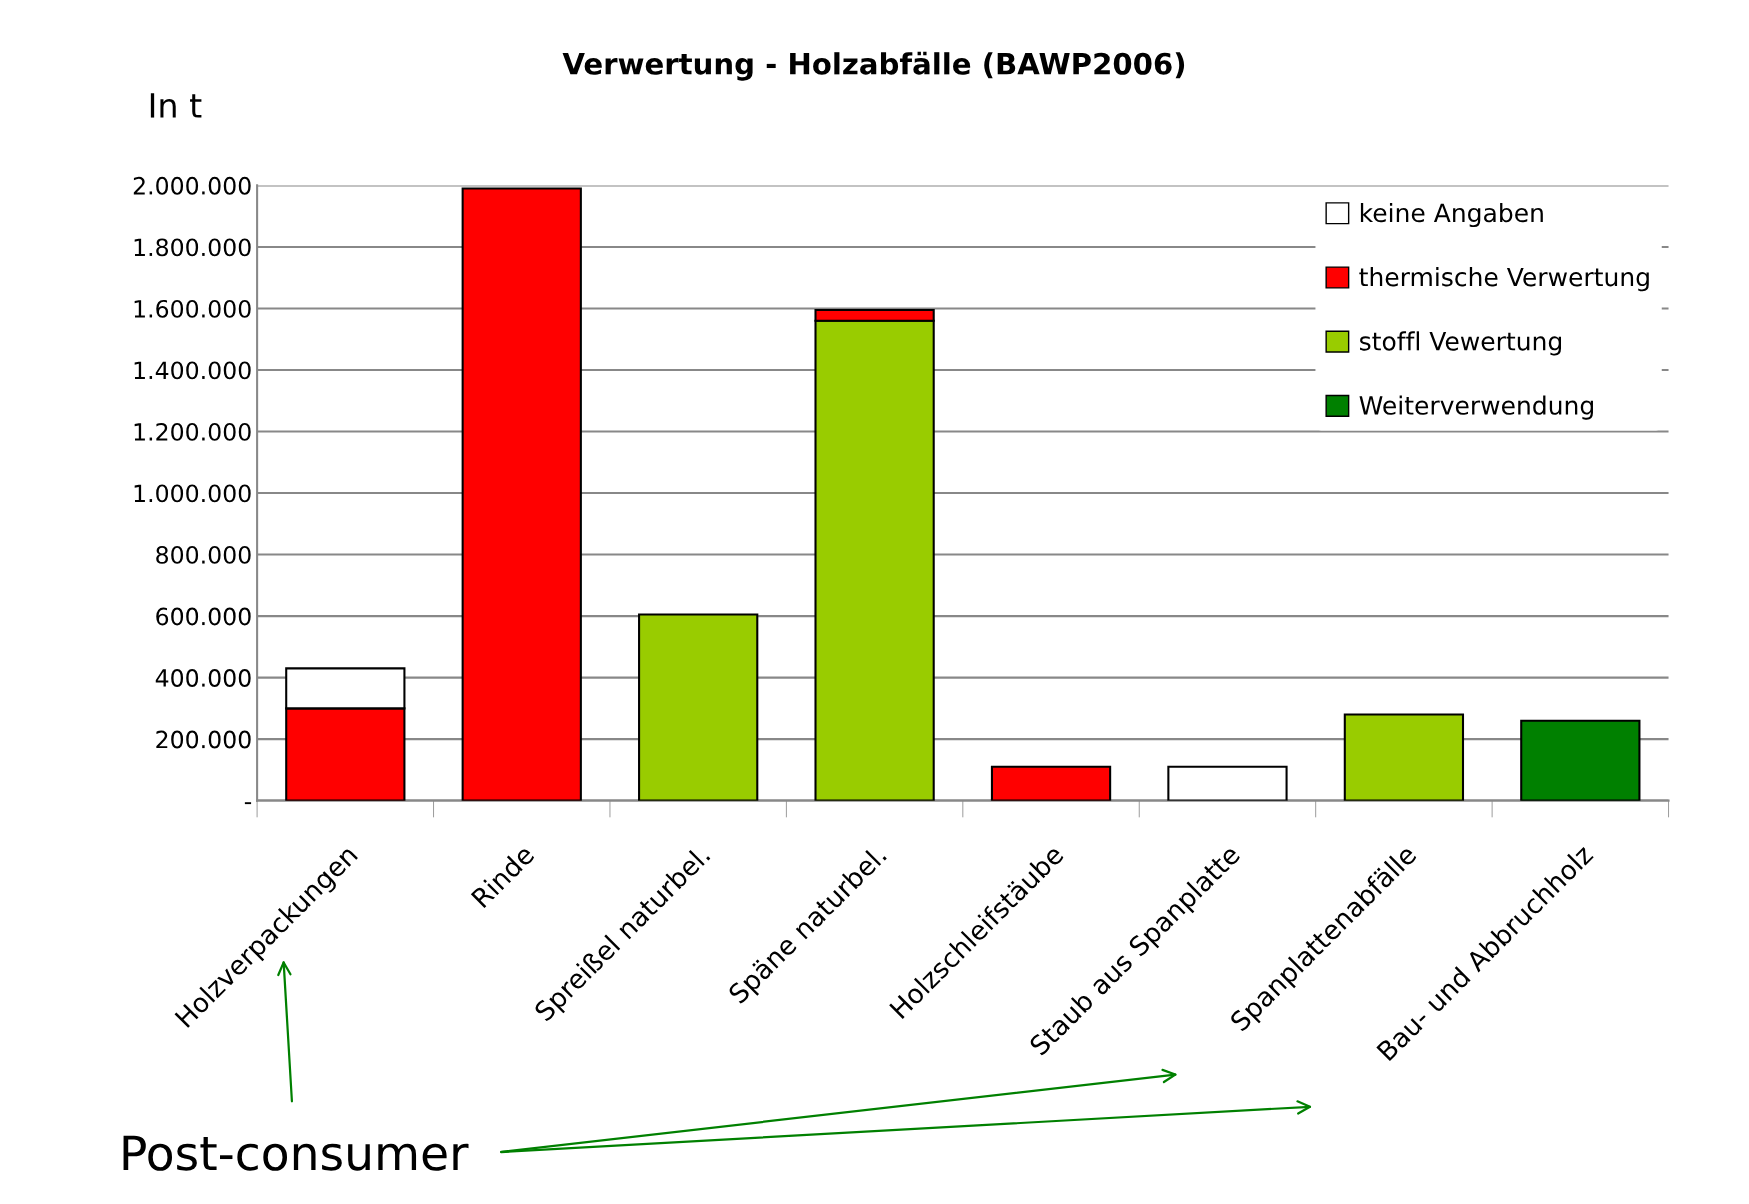 The height and width of the screenshot is (1204, 1749). I want to click on y-tick-label: 1.800.000, so click(192, 247).